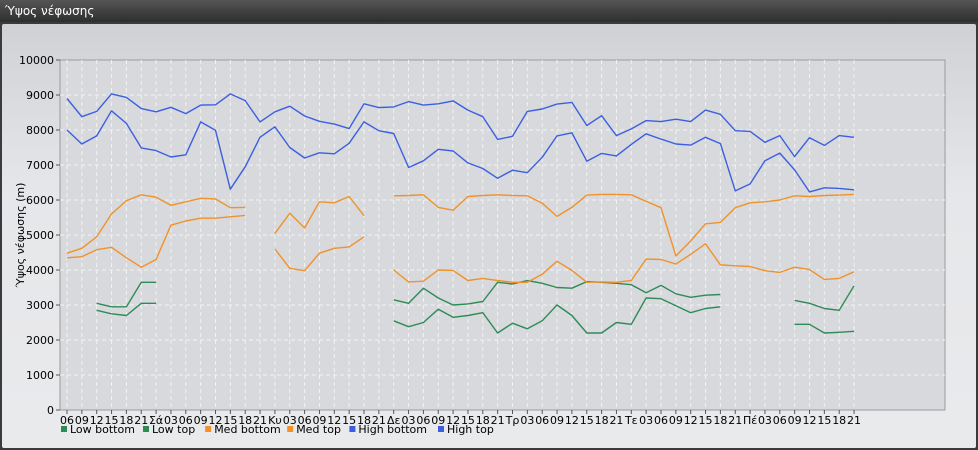 Image resolution: width=978 pixels, height=450 pixels. I want to click on series-line-med-top, so click(460, 225).